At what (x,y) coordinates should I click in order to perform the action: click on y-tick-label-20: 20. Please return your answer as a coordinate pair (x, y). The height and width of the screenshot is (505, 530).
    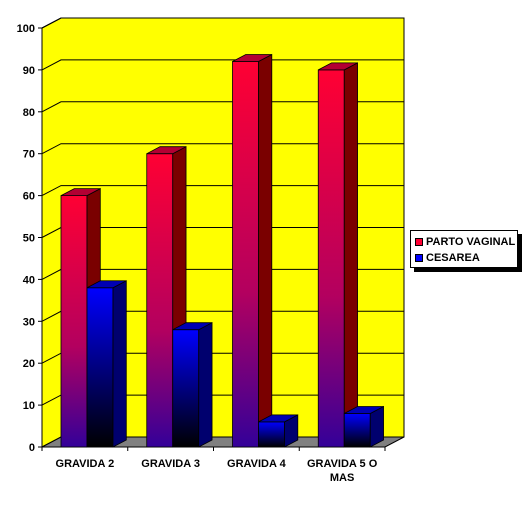
    Looking at the image, I should click on (29, 364).